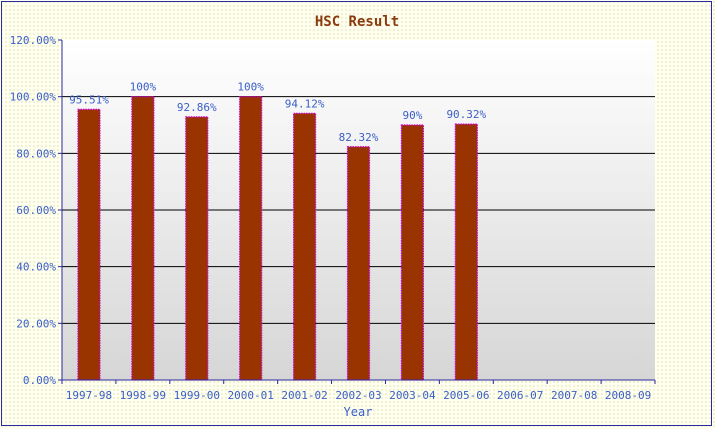 This screenshot has height=429, width=715. I want to click on x-tick-label: 2006-07, so click(520, 395).